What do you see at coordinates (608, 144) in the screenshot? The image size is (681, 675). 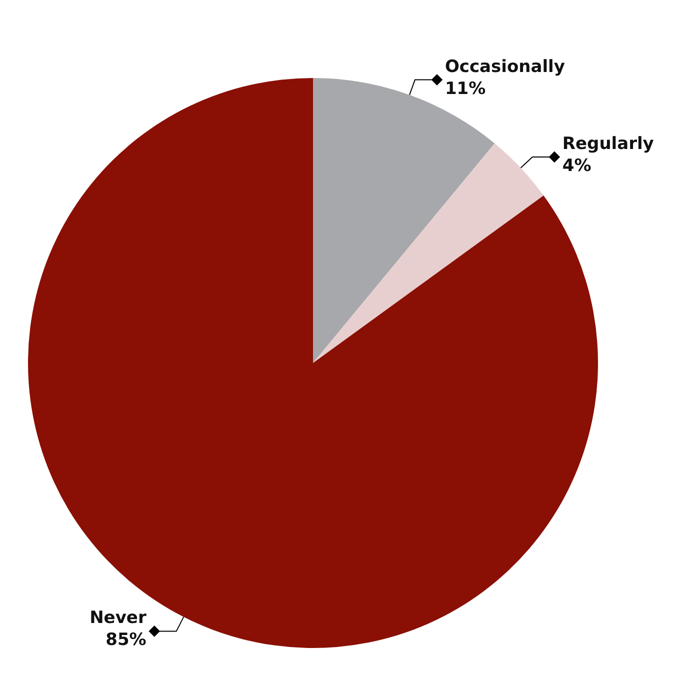 I see `slice-label: Regularly` at bounding box center [608, 144].